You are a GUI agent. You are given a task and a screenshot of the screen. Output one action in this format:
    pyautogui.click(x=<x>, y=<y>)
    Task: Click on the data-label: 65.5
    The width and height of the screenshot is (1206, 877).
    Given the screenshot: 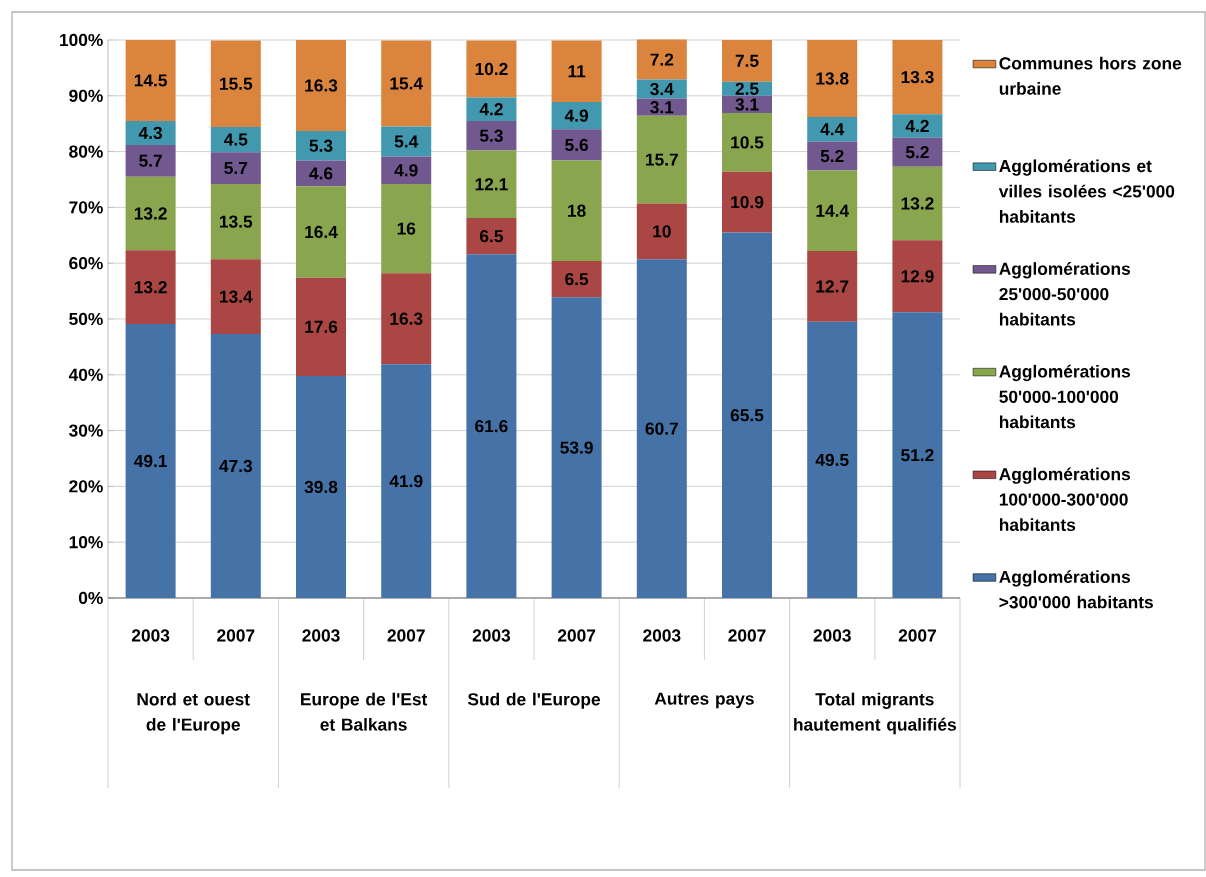 What is the action you would take?
    pyautogui.click(x=747, y=415)
    